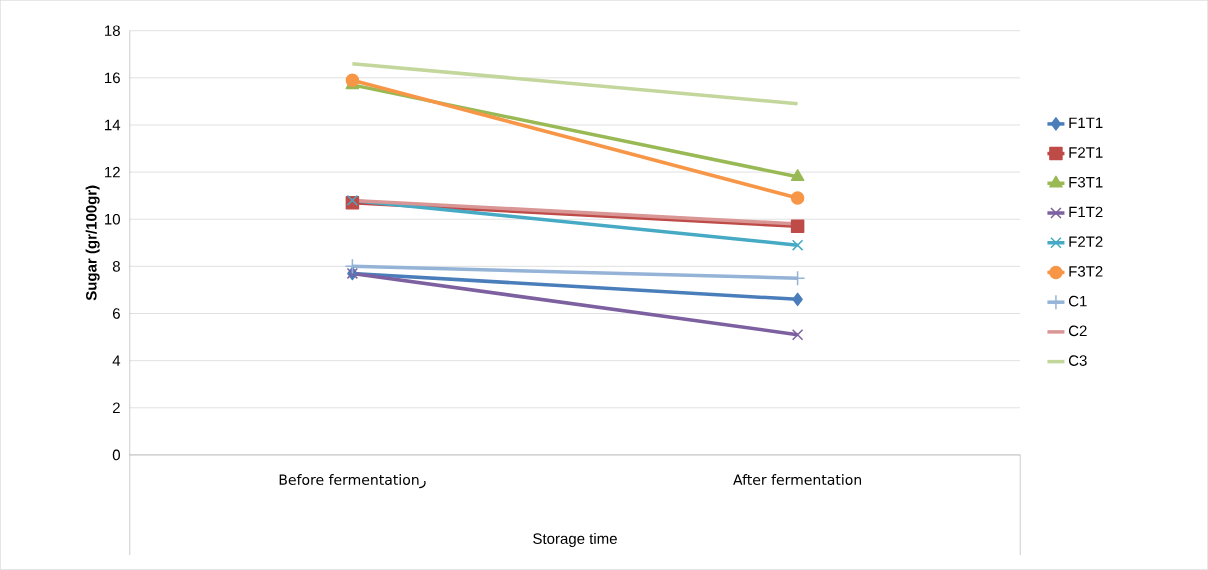 The width and height of the screenshot is (1208, 570). Describe the element at coordinates (112, 78) in the screenshot. I see `y-tick-label: 16` at that location.